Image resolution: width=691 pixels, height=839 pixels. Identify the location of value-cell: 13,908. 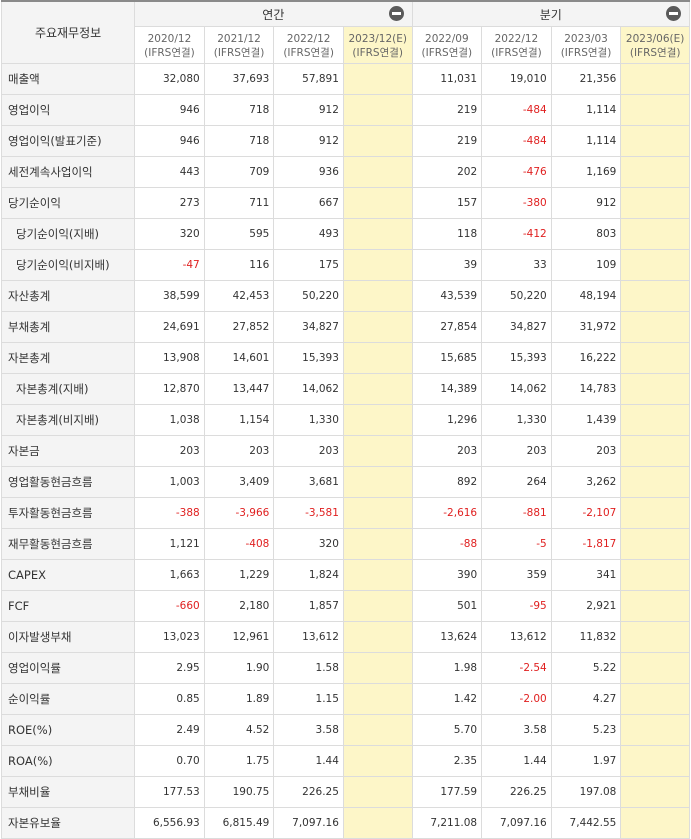
(169, 358).